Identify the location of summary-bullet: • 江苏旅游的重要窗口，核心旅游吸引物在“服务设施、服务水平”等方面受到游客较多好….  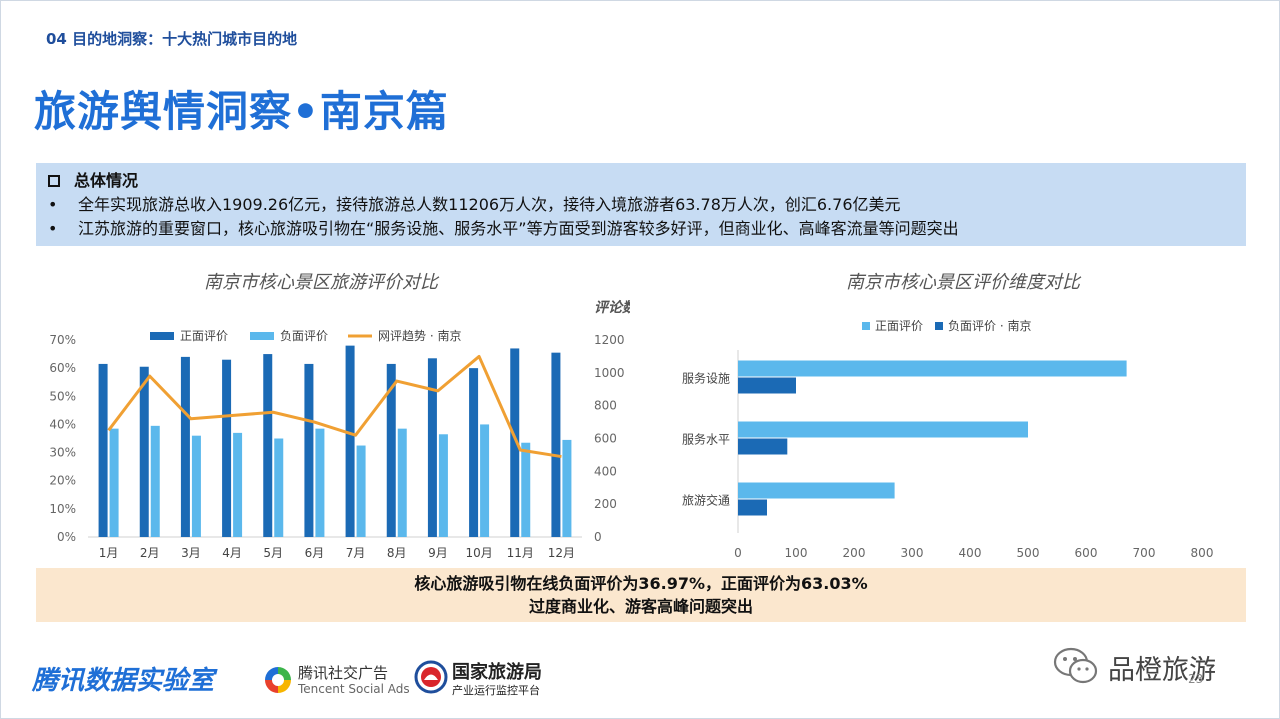
(641, 229).